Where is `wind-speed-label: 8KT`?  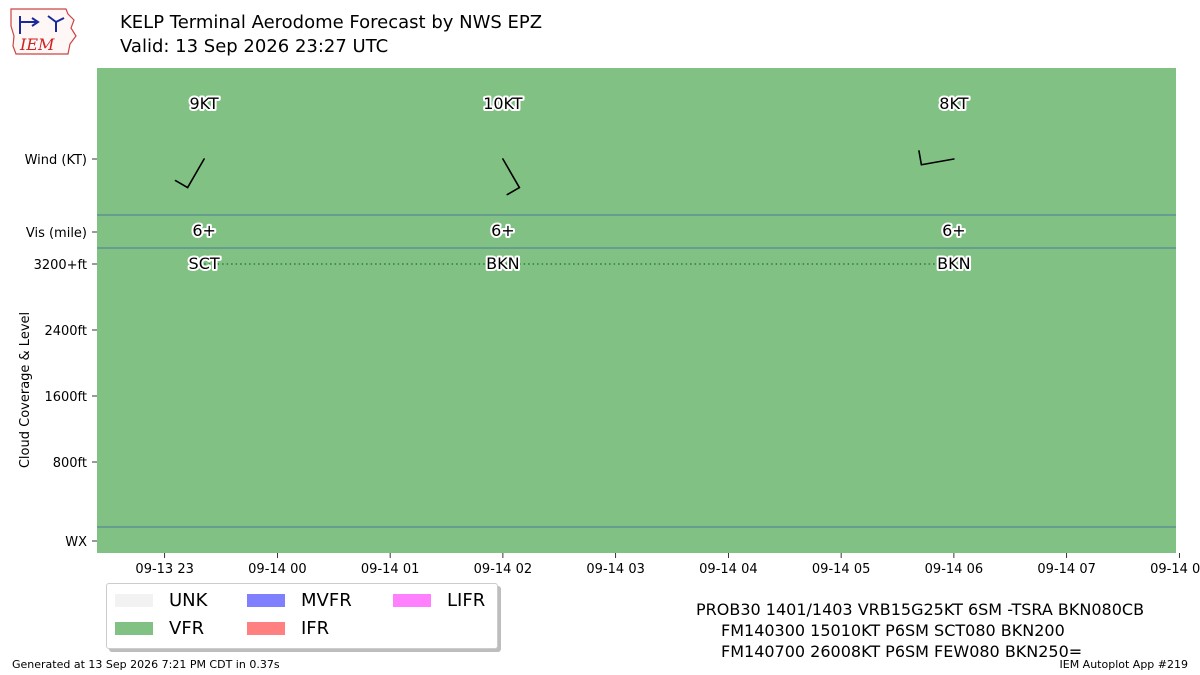 wind-speed-label: 8KT is located at coordinates (953, 103).